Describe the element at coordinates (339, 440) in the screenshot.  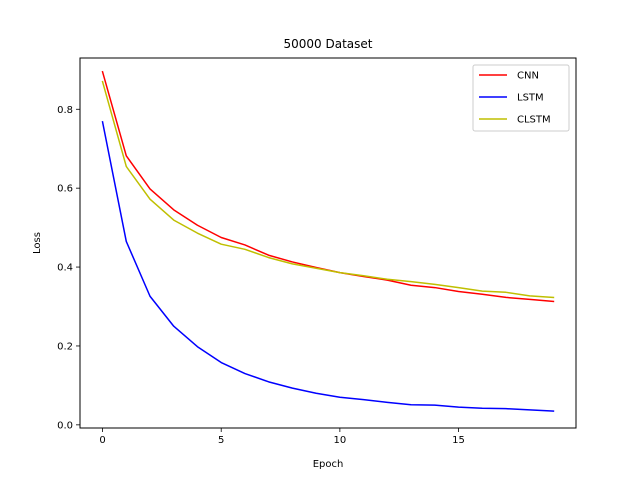
I see `x-tick-label: 10` at that location.